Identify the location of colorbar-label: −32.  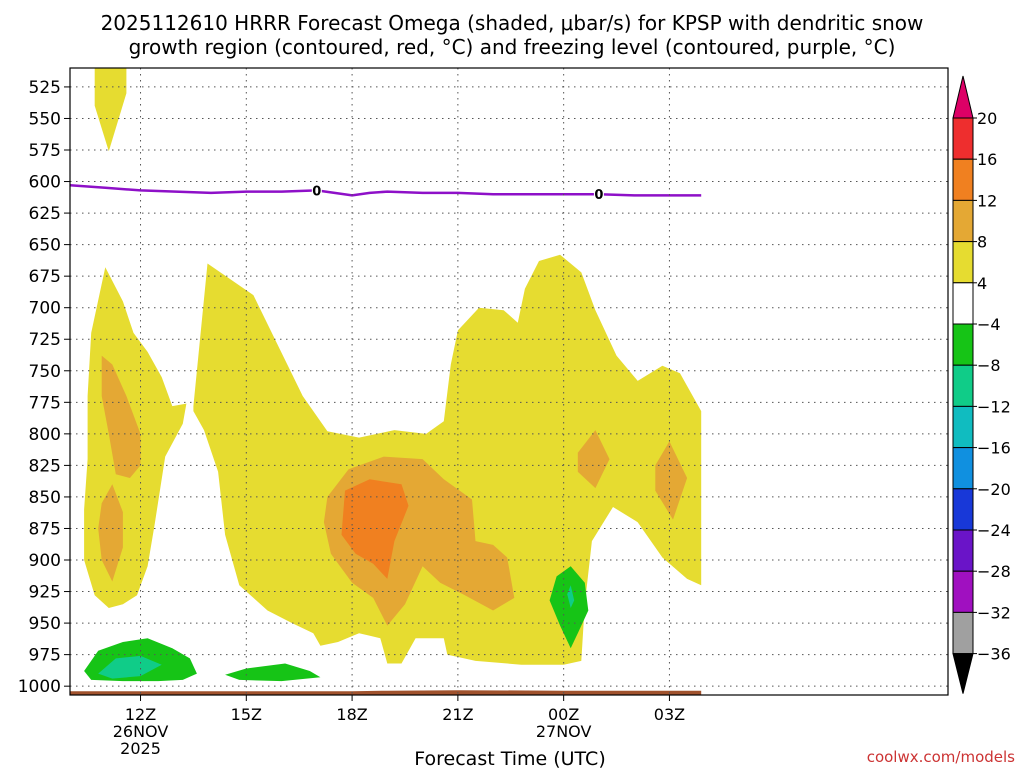
(994, 612).